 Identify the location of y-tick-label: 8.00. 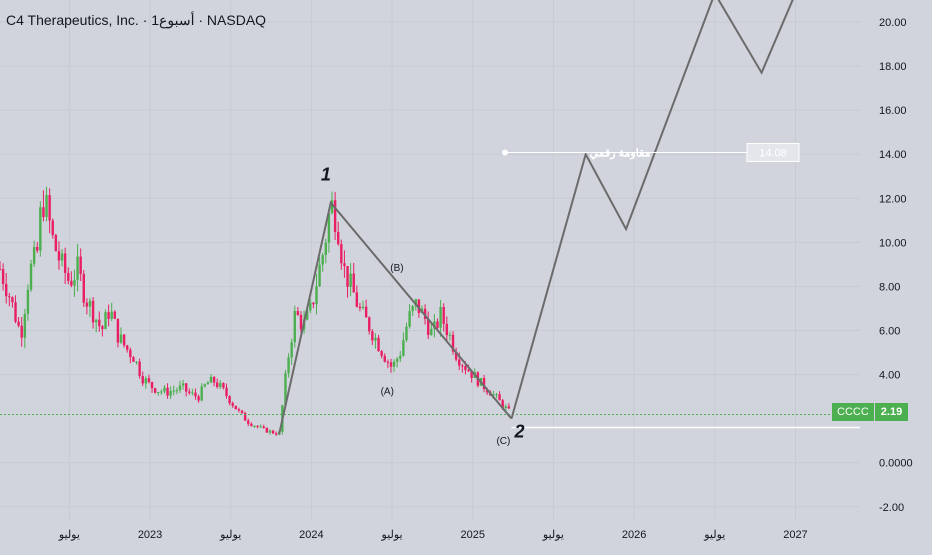
(889, 287).